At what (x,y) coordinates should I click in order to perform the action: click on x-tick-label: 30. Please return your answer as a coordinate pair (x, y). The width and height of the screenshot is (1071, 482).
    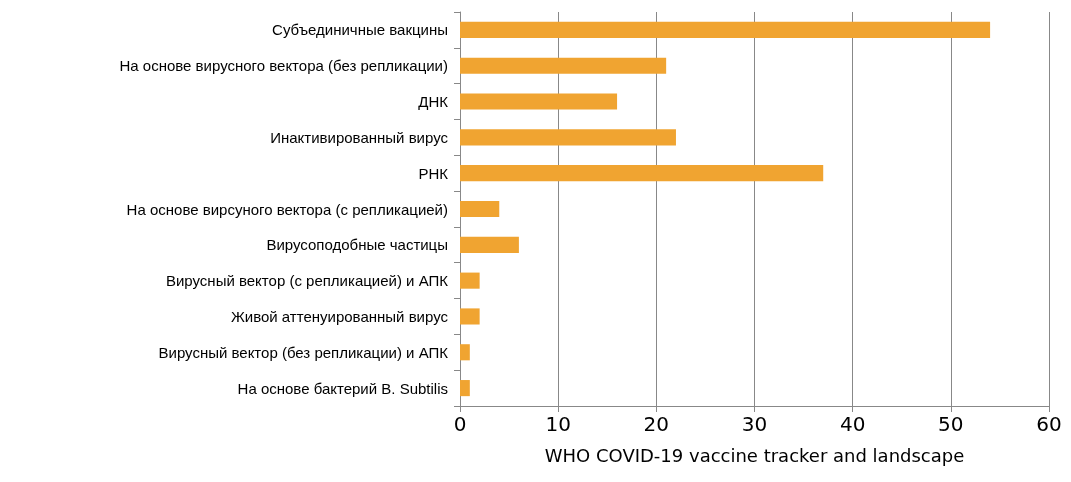
    Looking at the image, I should click on (754, 424).